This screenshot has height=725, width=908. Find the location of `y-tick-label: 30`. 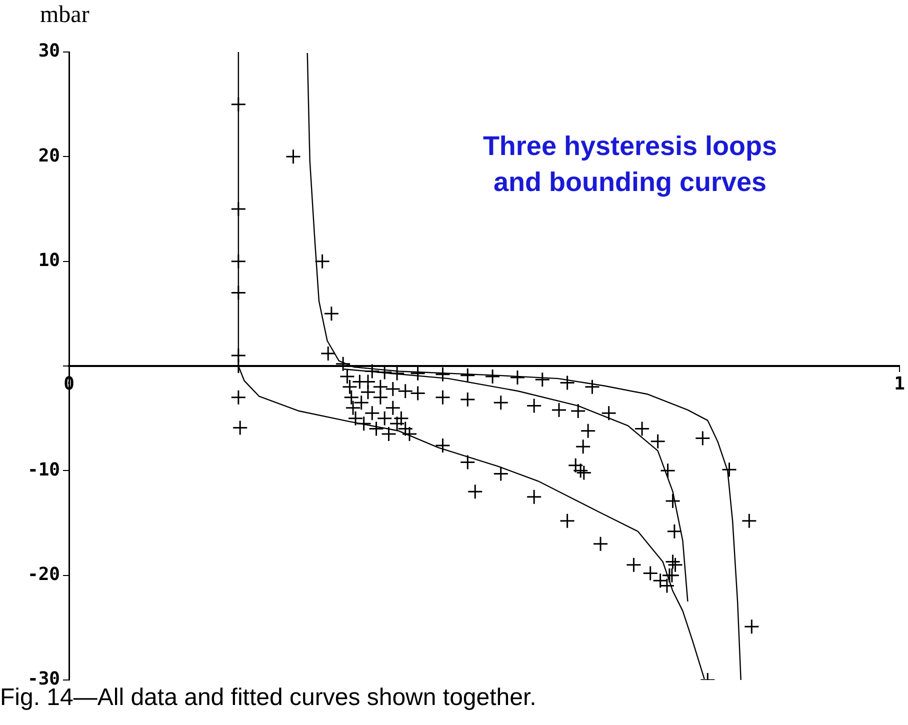

y-tick-label: 30 is located at coordinates (49, 51).